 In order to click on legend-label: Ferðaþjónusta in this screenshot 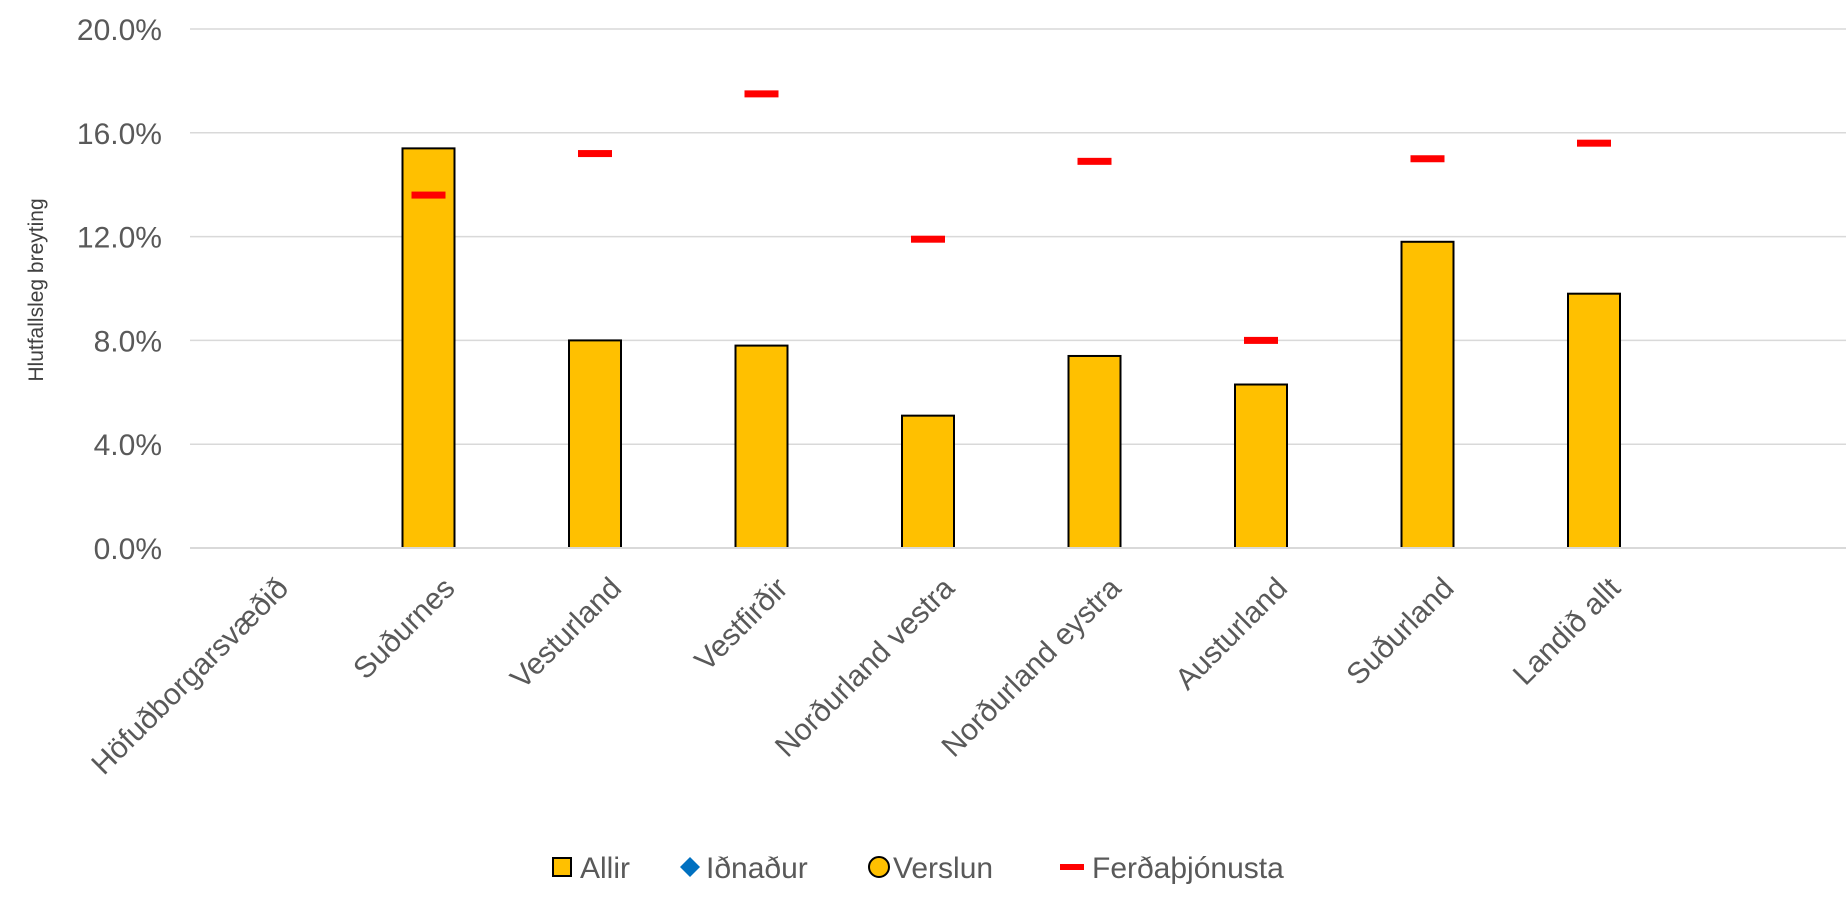, I will do `click(1188, 868)`.